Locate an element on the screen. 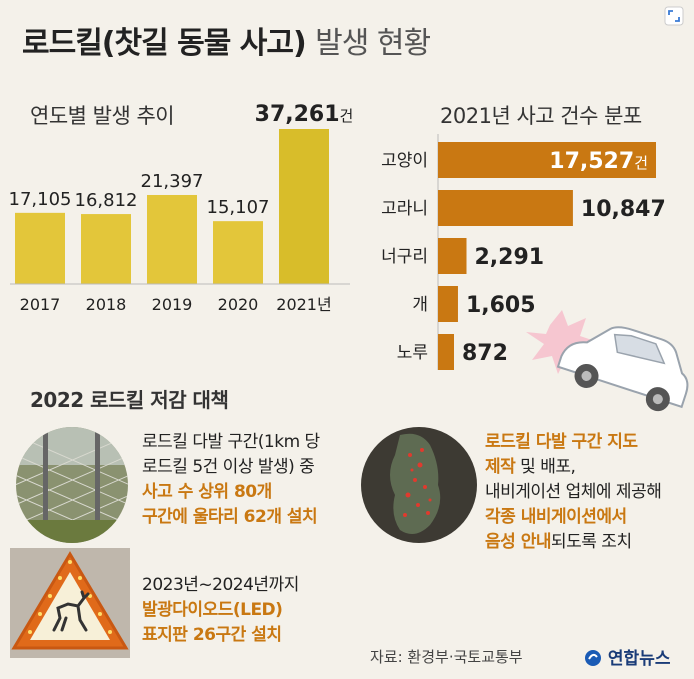  roadkill-map-image is located at coordinates (419, 485).